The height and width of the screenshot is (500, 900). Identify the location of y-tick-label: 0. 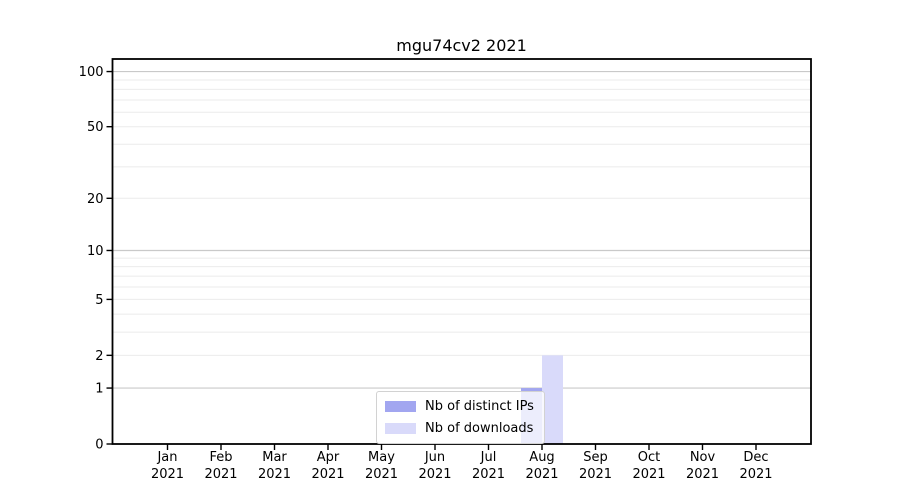
(99, 445).